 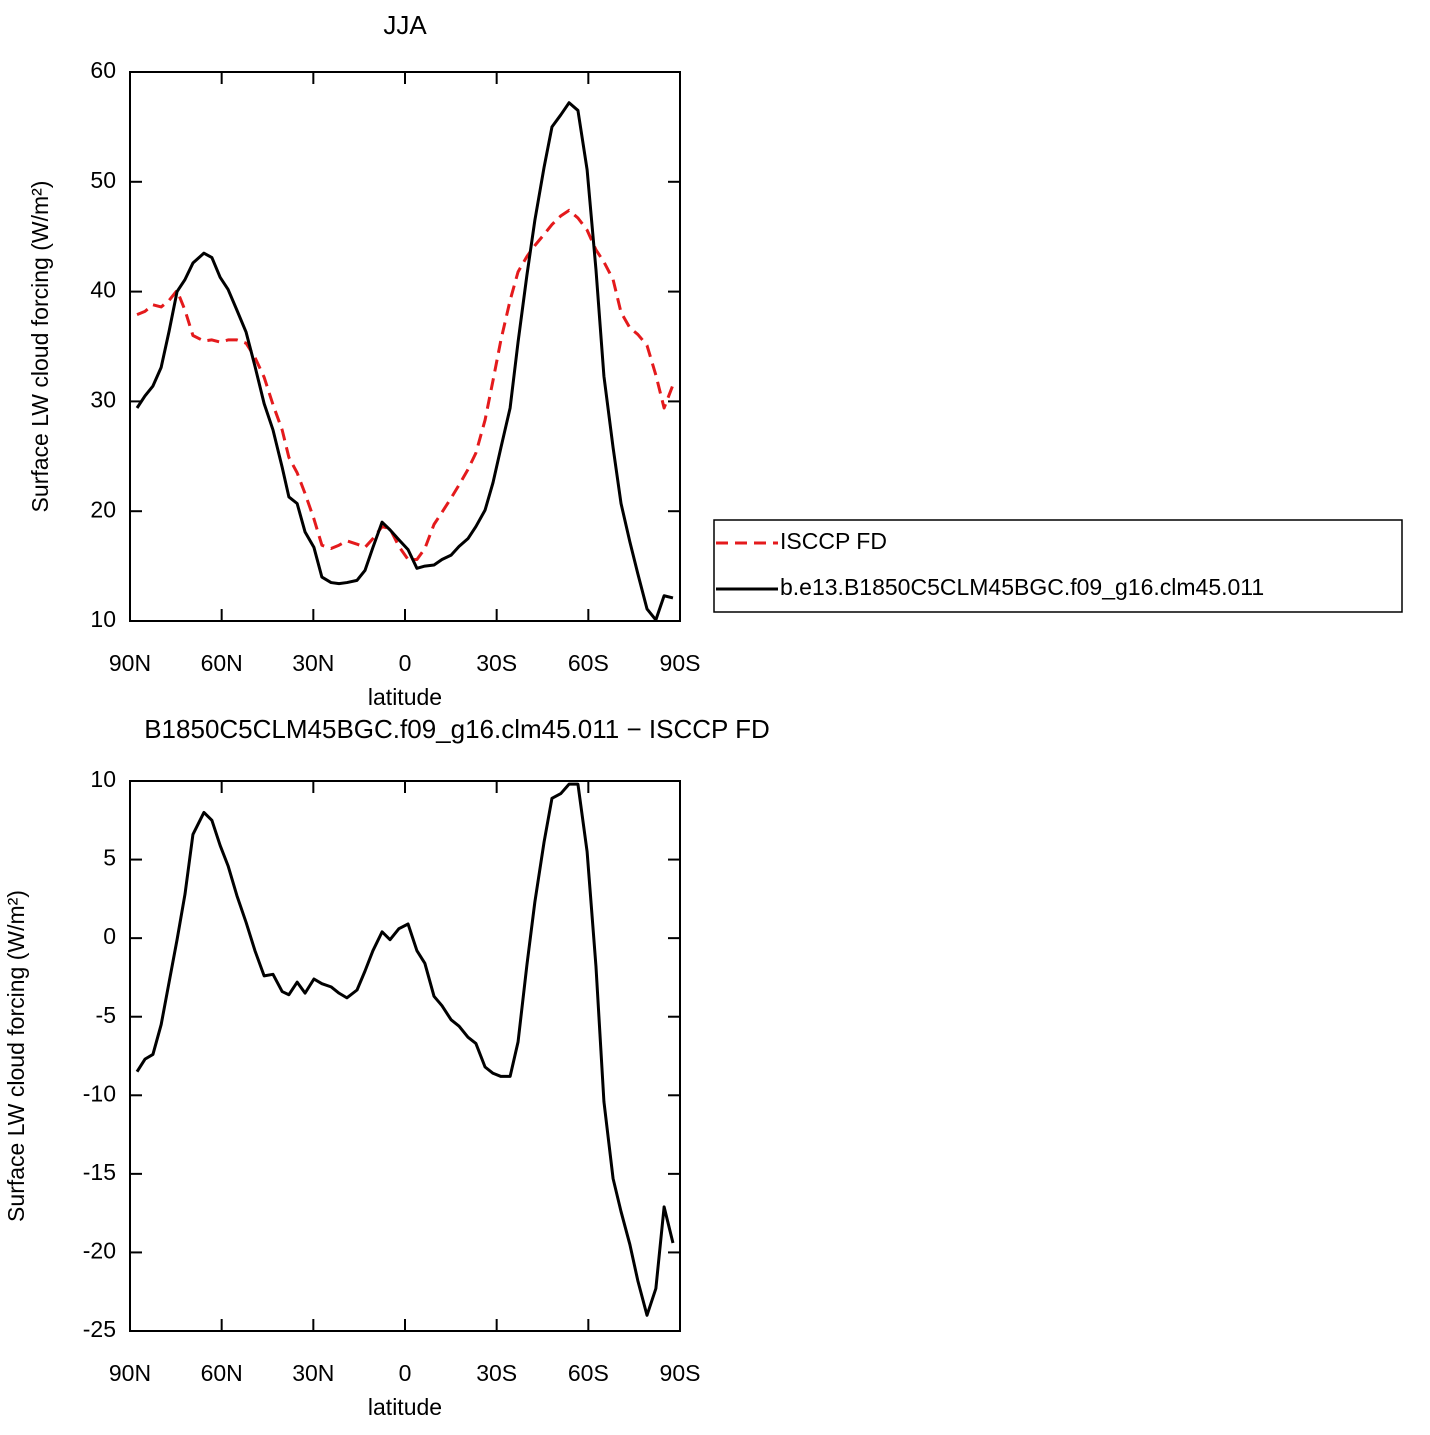 I want to click on y-tick-label: 50, so click(x=103, y=180).